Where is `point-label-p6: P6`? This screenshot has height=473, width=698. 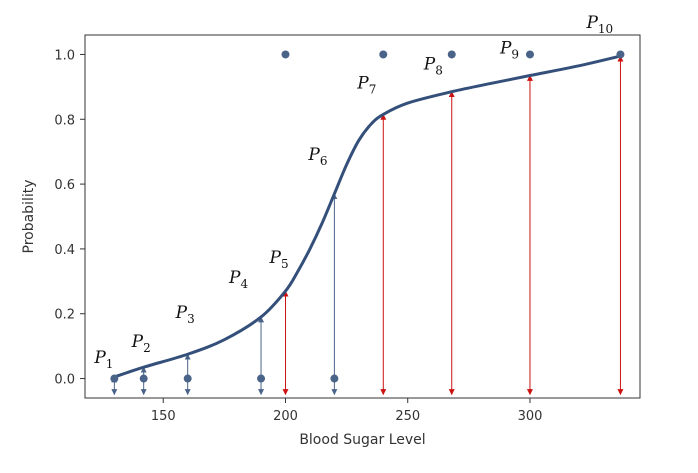 point-label-p6: P6 is located at coordinates (317, 156).